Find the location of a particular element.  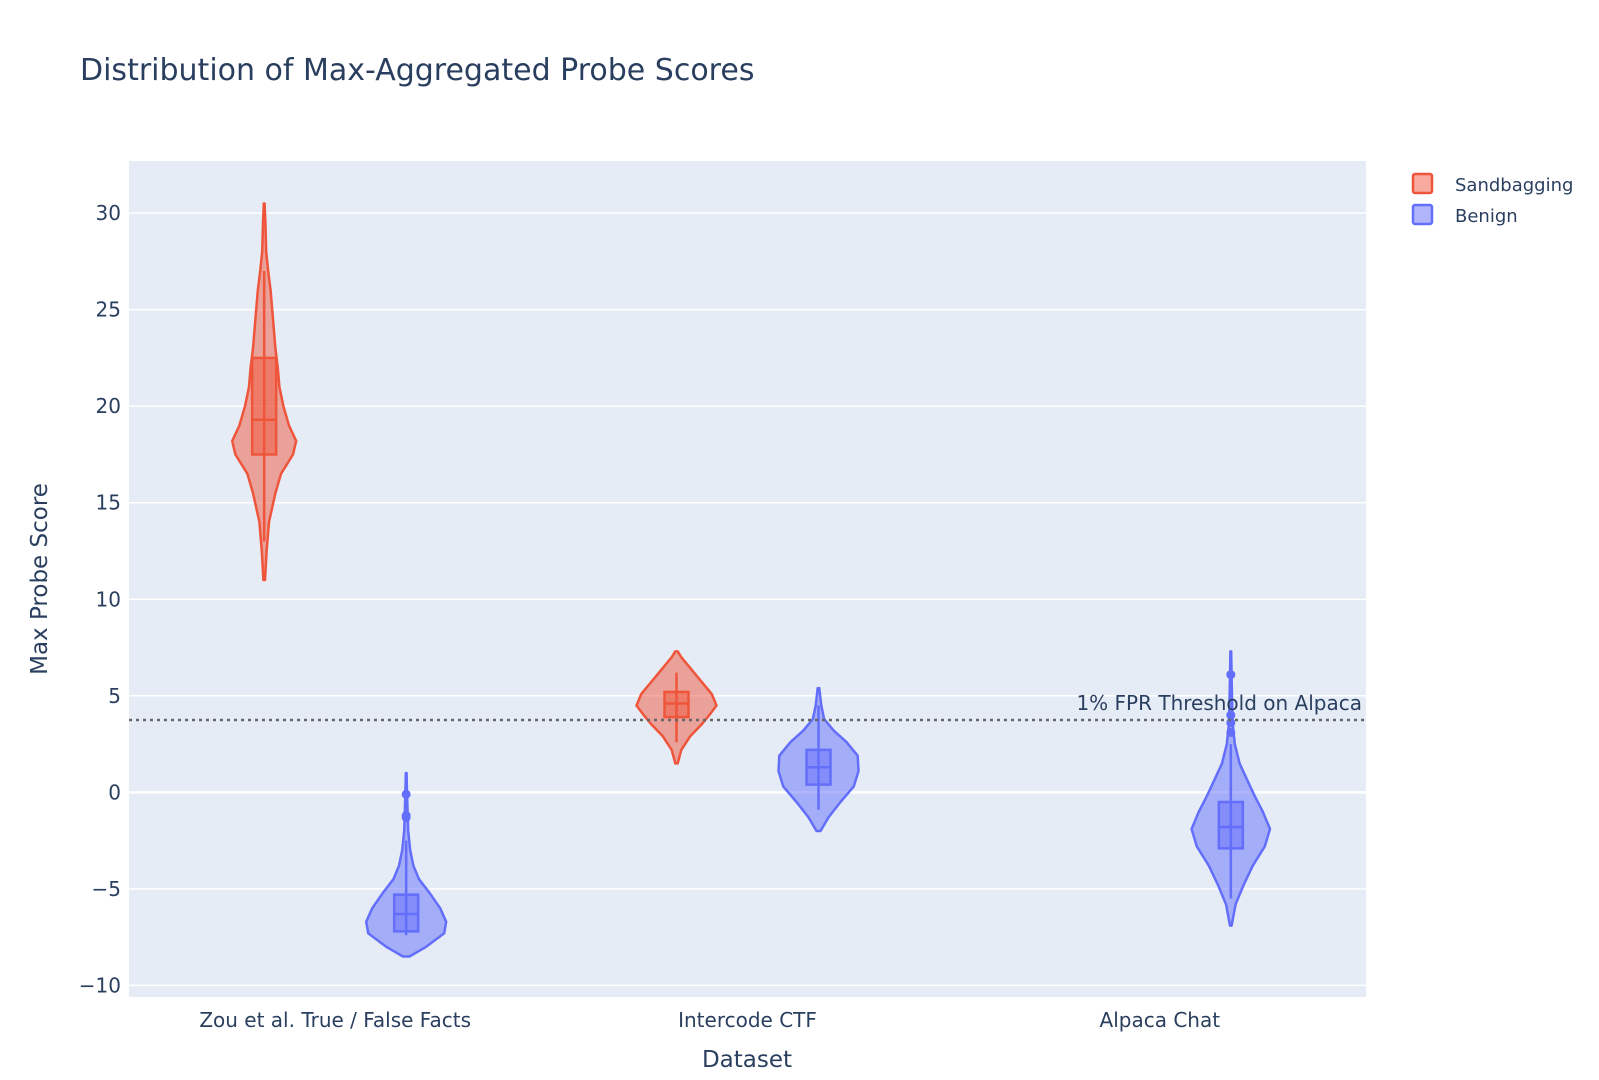

y-tick-label: 5 is located at coordinates (114, 696).